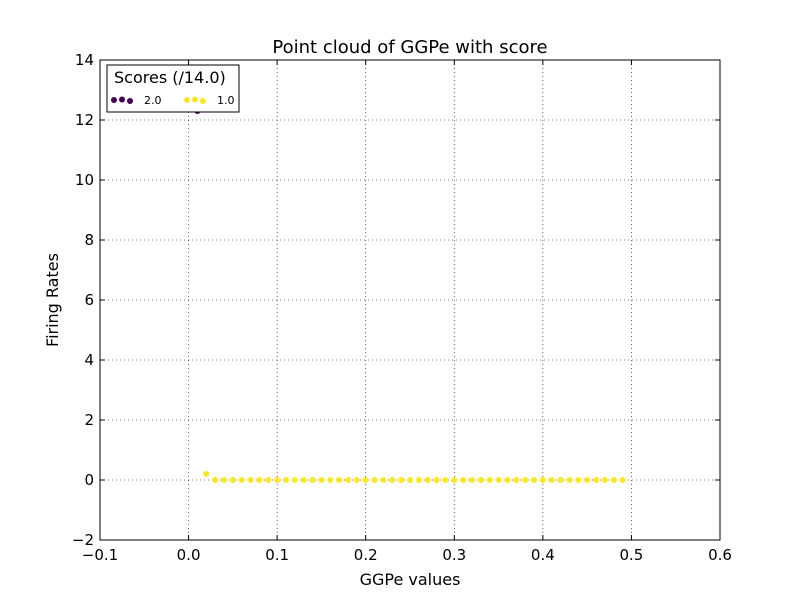 This screenshot has width=800, height=600. Describe the element at coordinates (89, 480) in the screenshot. I see `y-tick-label: 0` at that location.